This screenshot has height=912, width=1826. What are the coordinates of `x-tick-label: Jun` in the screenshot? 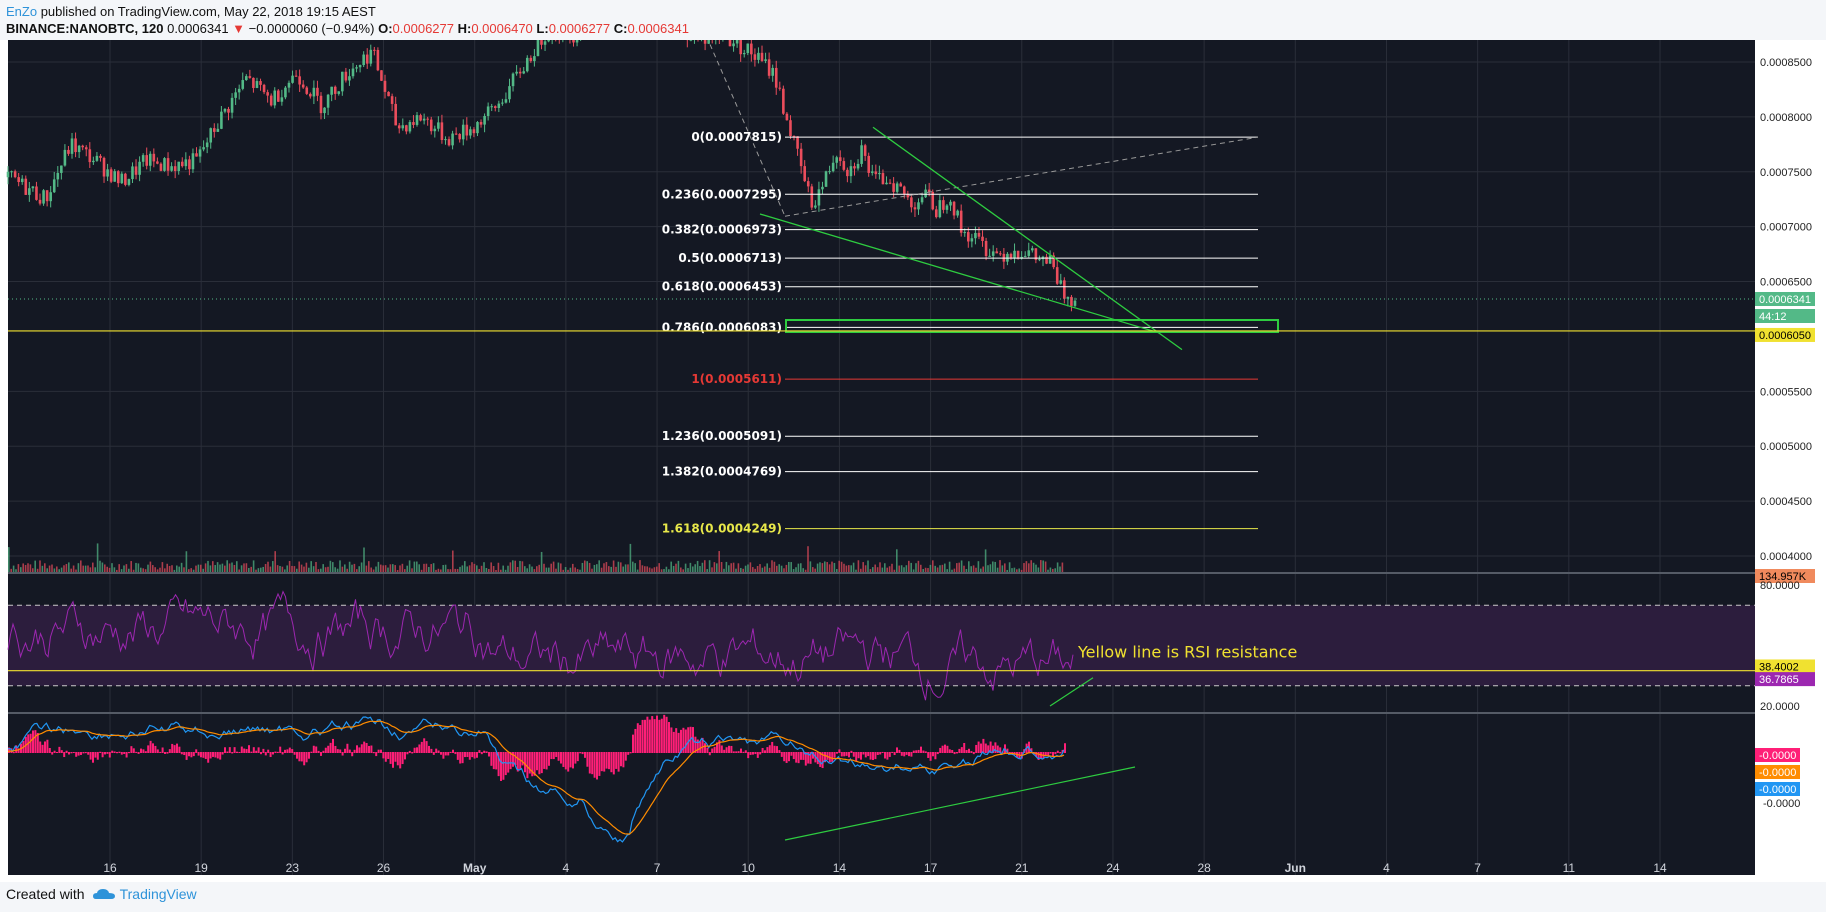 It's located at (1295, 868).